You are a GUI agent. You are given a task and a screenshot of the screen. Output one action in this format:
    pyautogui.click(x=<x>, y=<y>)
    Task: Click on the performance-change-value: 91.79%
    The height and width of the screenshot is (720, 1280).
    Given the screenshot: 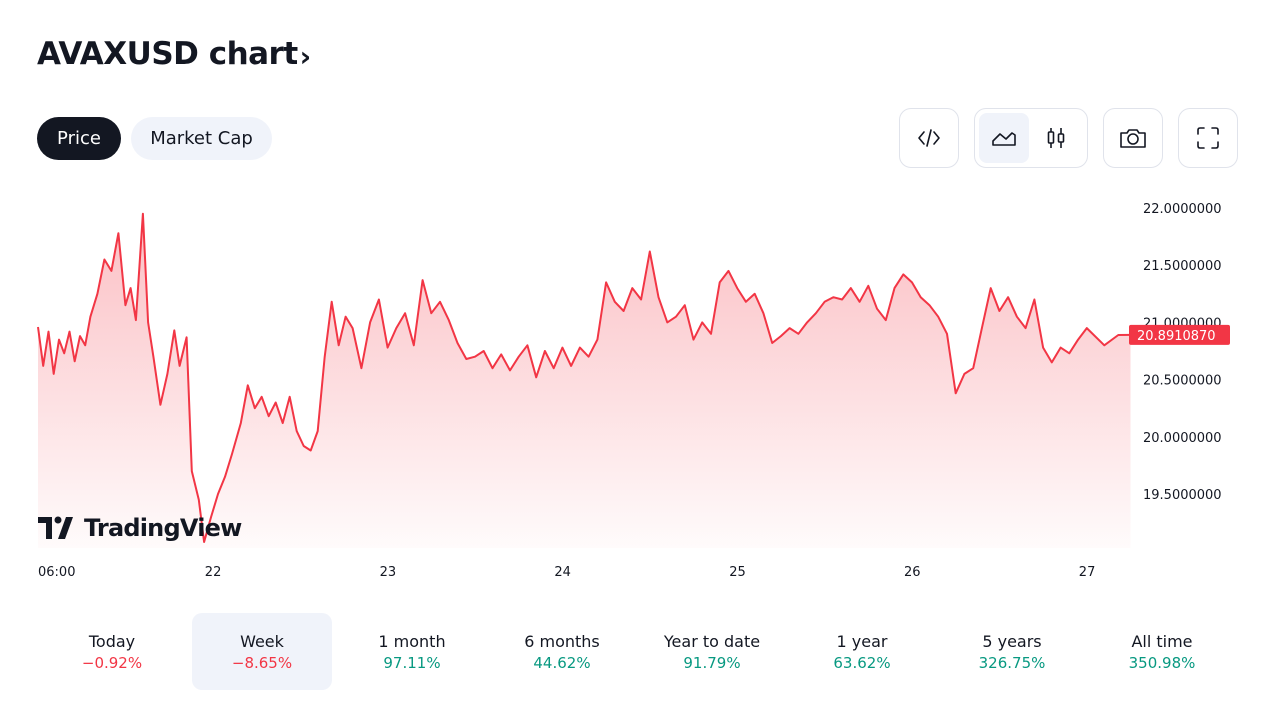 What is the action you would take?
    pyautogui.click(x=712, y=662)
    